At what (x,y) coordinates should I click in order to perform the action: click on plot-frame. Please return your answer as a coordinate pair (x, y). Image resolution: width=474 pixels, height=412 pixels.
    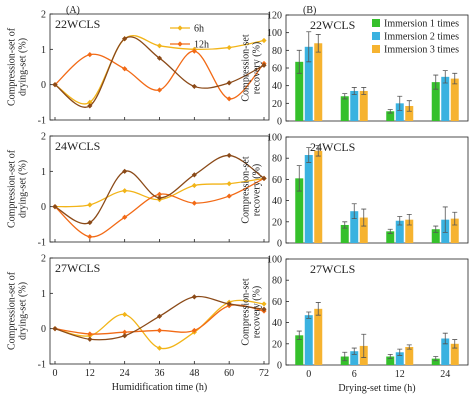
    Looking at the image, I should click on (377, 190).